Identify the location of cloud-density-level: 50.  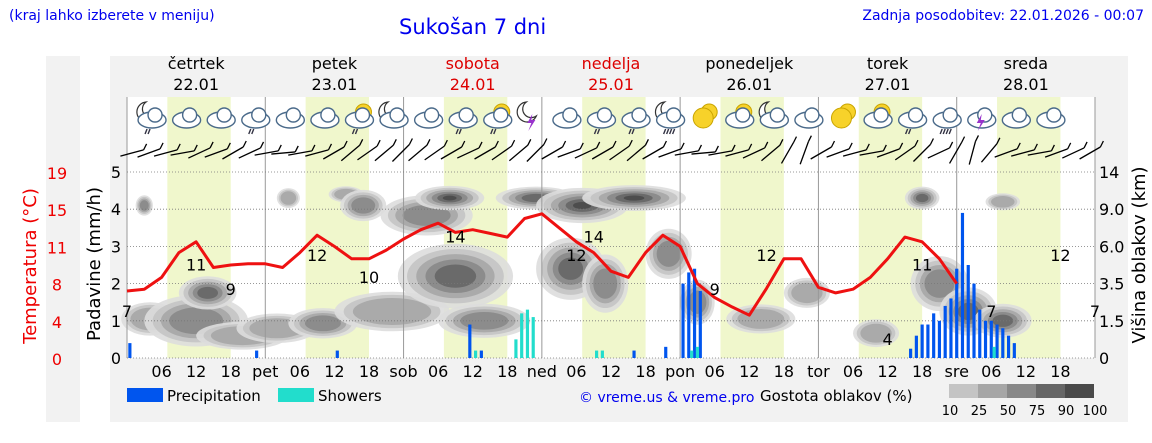
(1008, 411).